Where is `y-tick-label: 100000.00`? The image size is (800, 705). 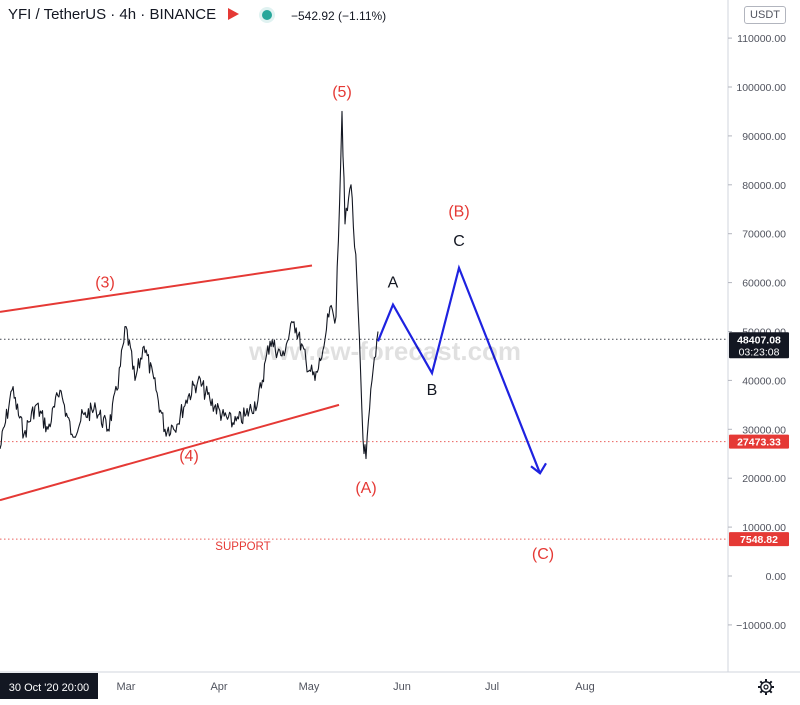 y-tick-label: 100000.00 is located at coordinates (761, 88).